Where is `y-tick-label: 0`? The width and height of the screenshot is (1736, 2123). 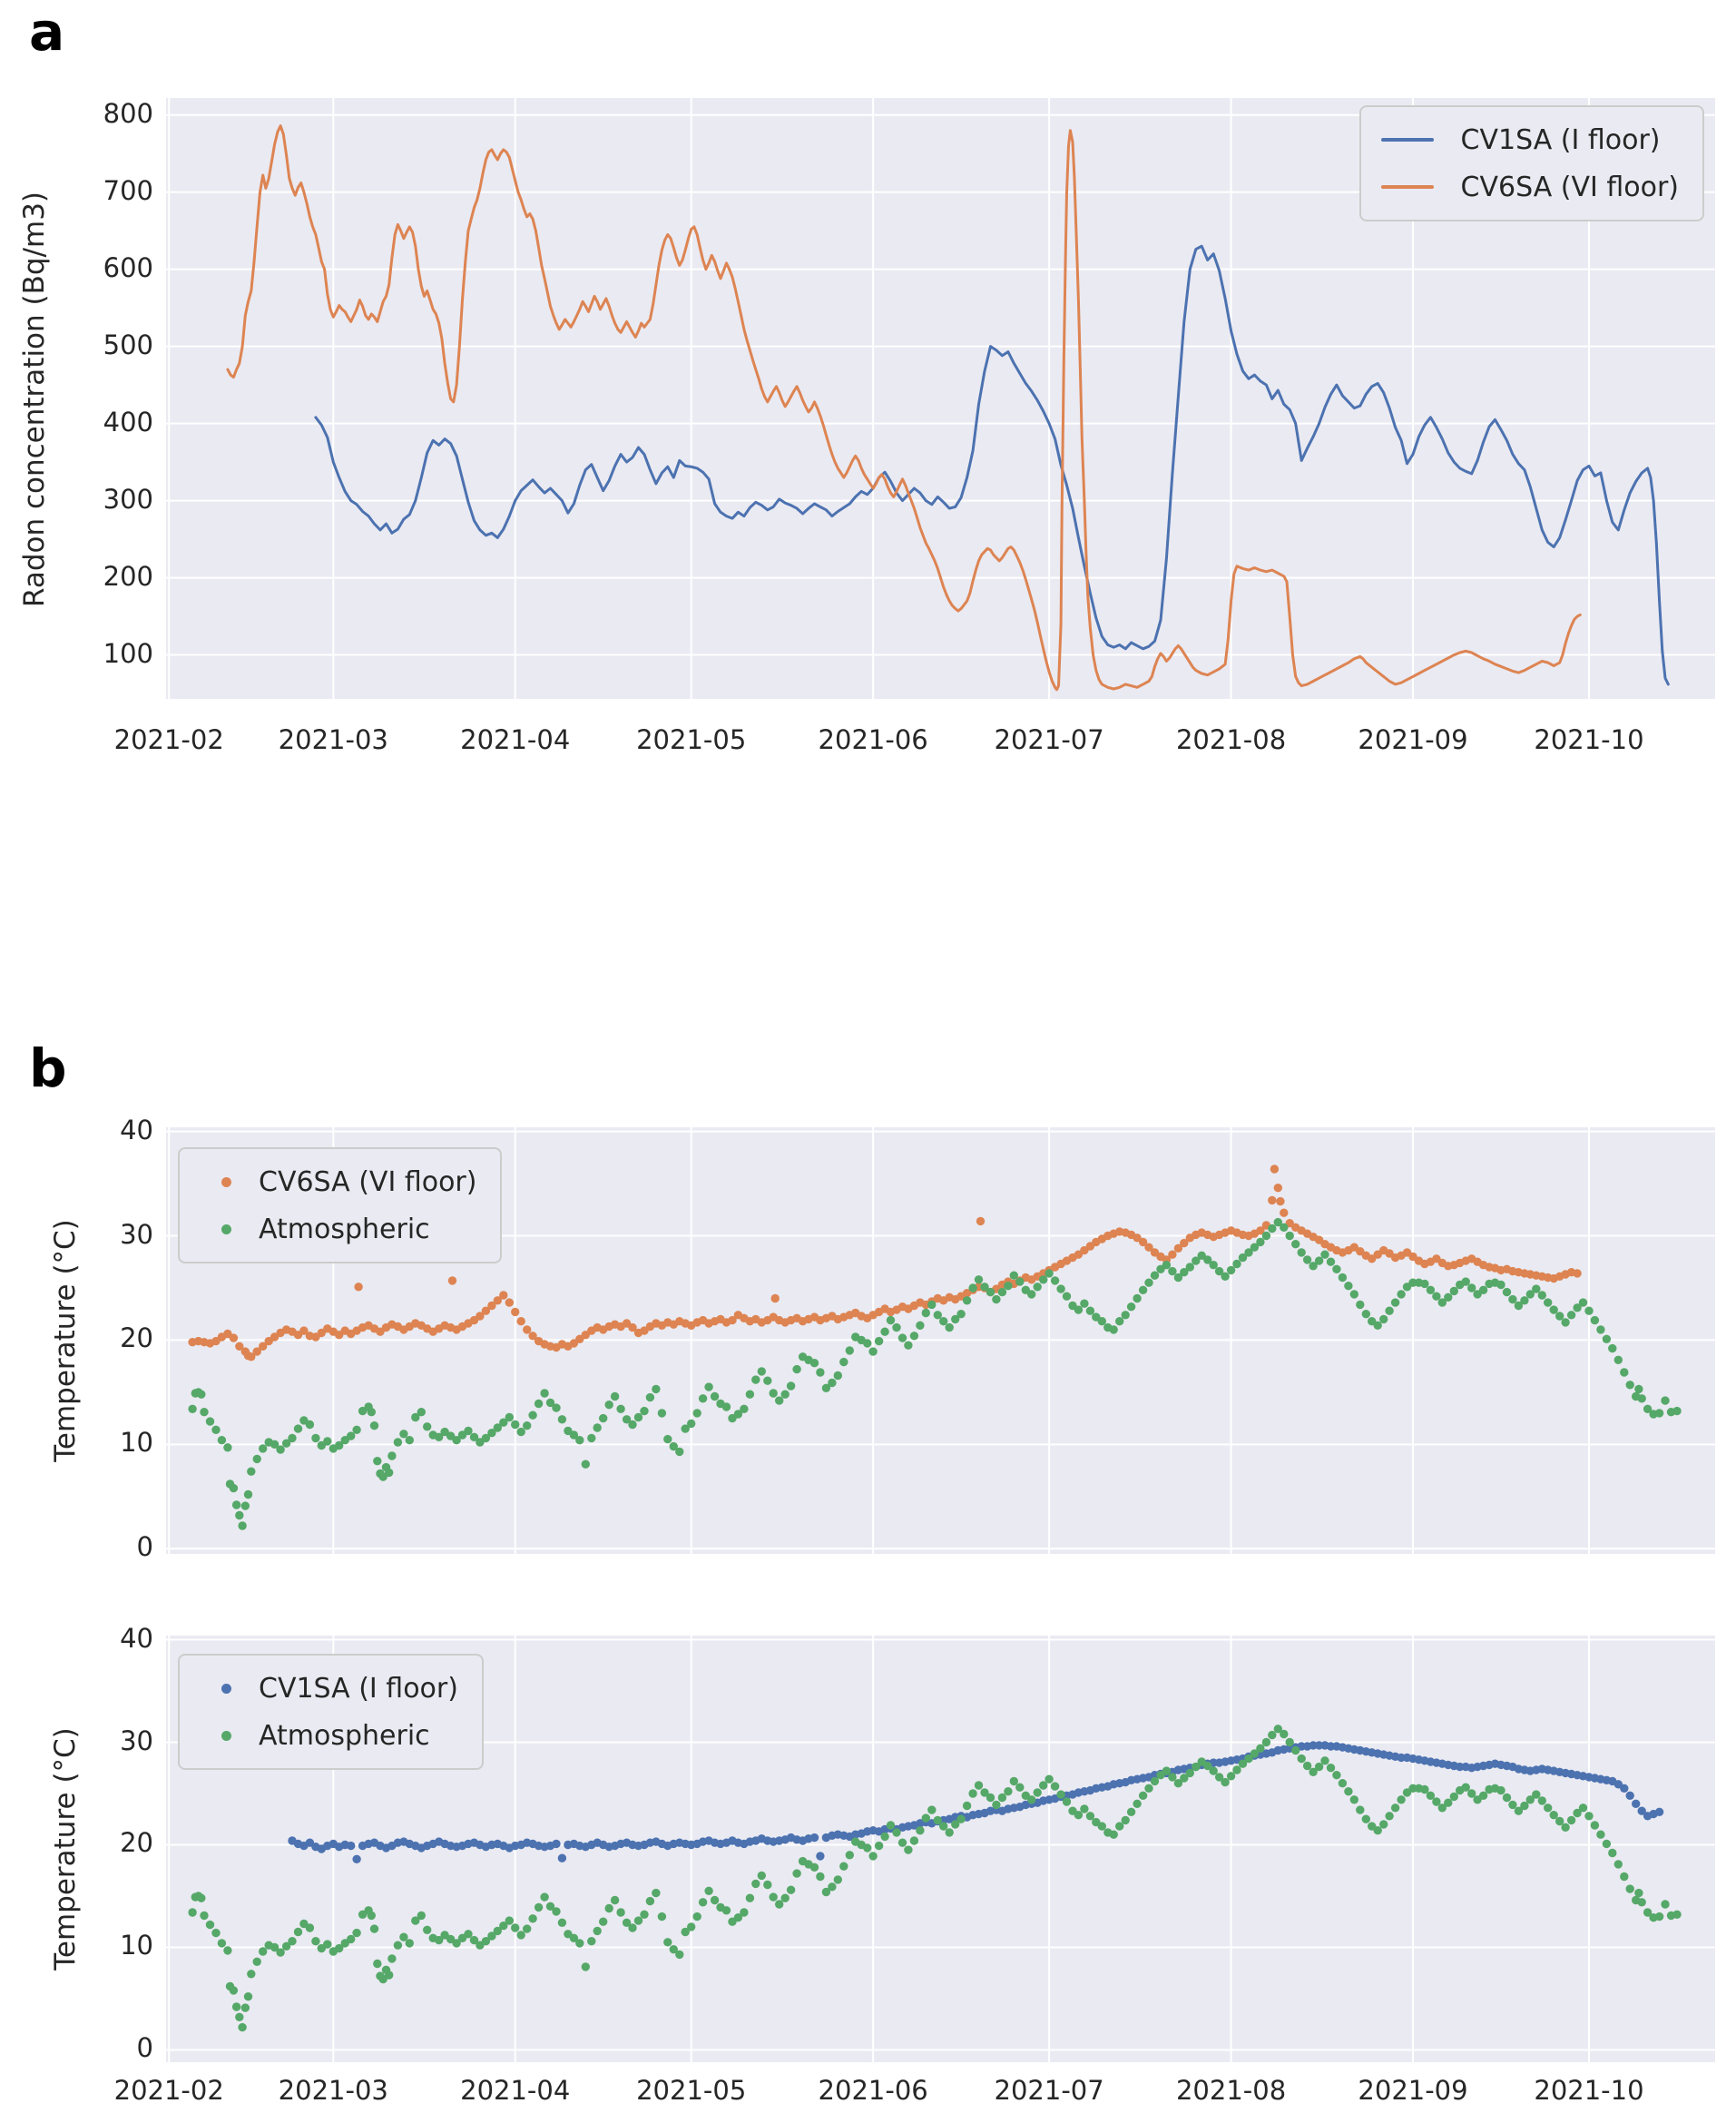 y-tick-label: 0 is located at coordinates (144, 1547).